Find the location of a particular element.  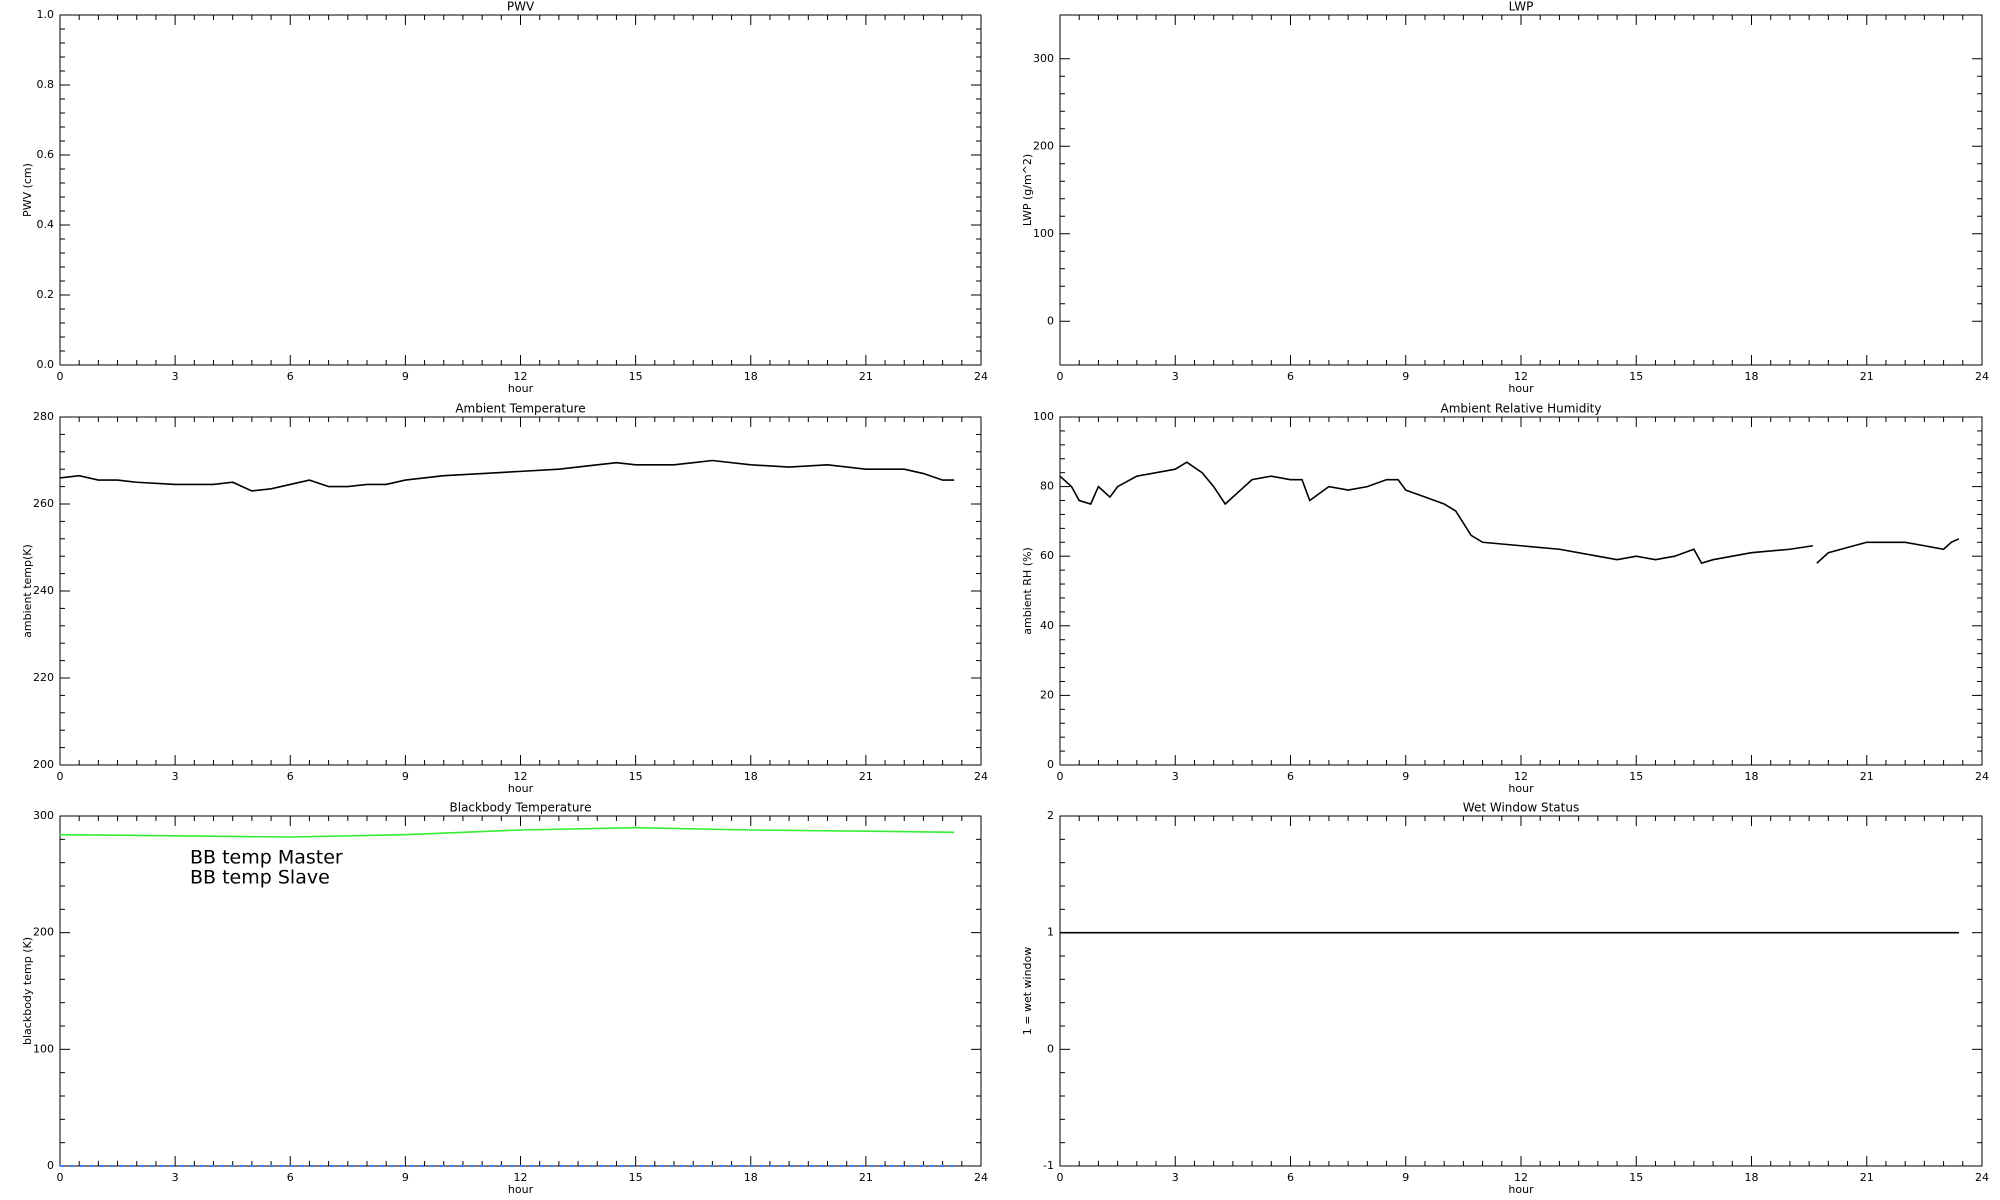

y-axis-label: ambient RH (%) is located at coordinates (1027, 591).